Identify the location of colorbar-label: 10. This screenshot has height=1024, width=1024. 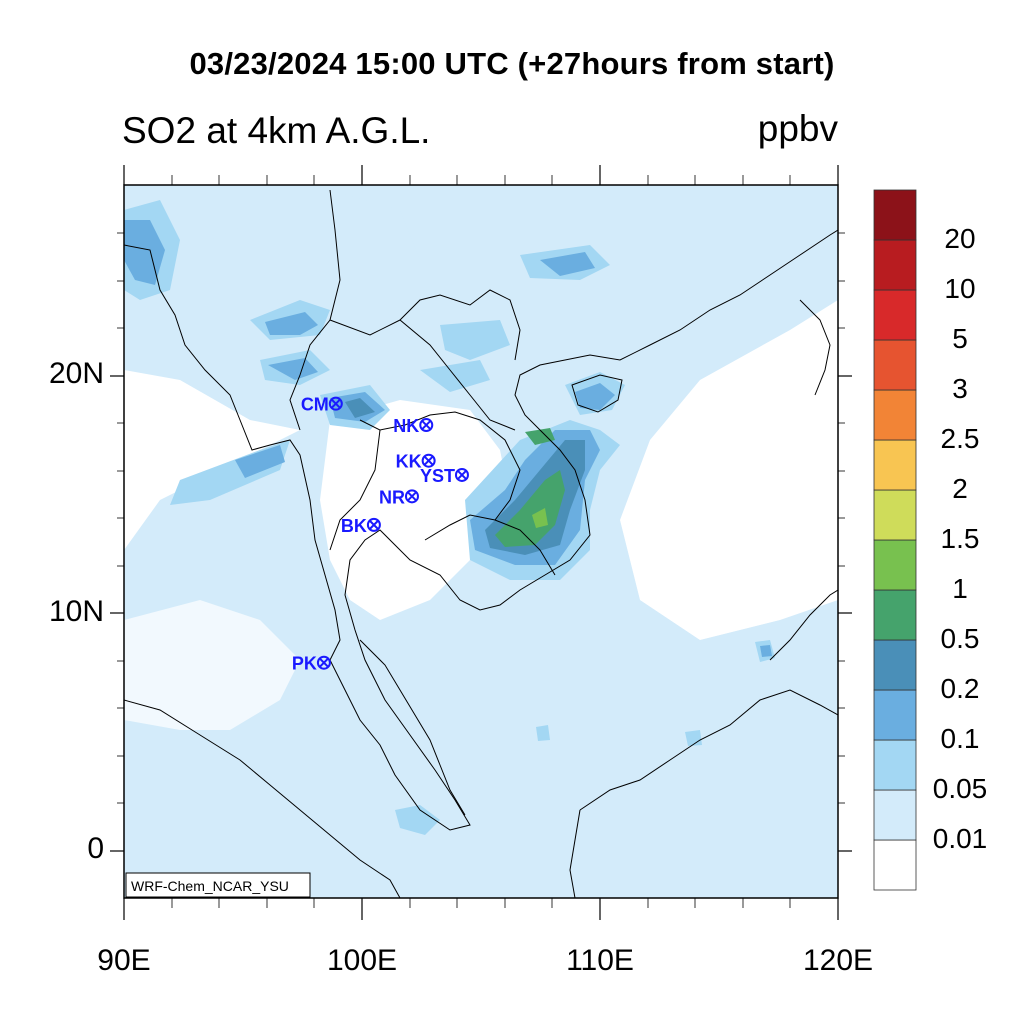
(960, 288).